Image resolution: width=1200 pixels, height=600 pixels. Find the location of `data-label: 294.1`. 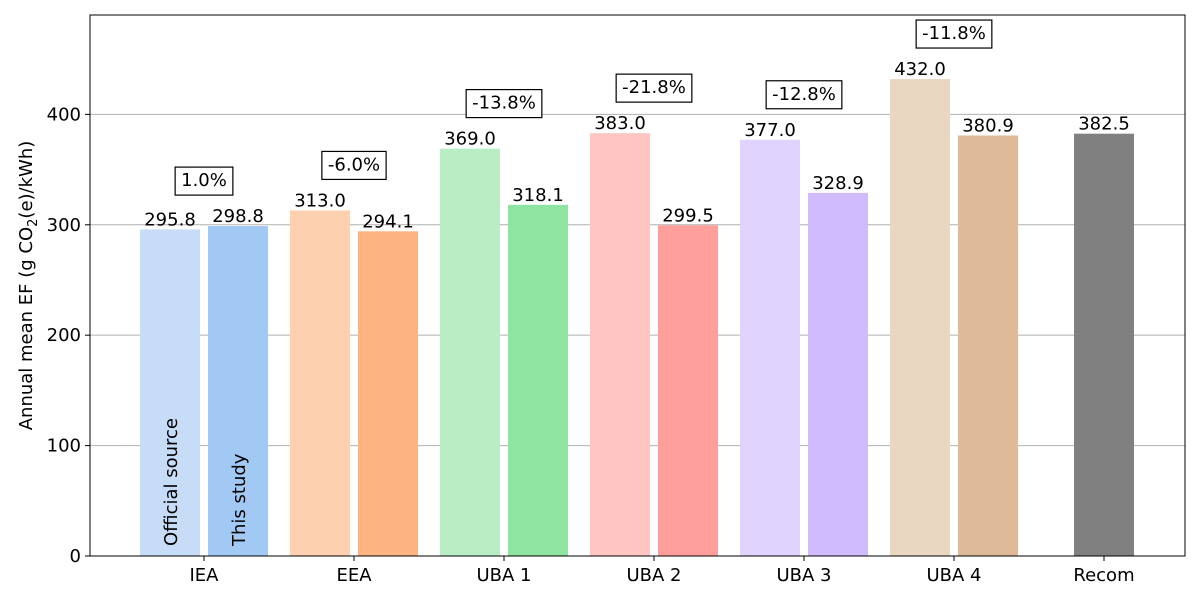

data-label: 294.1 is located at coordinates (388, 221).